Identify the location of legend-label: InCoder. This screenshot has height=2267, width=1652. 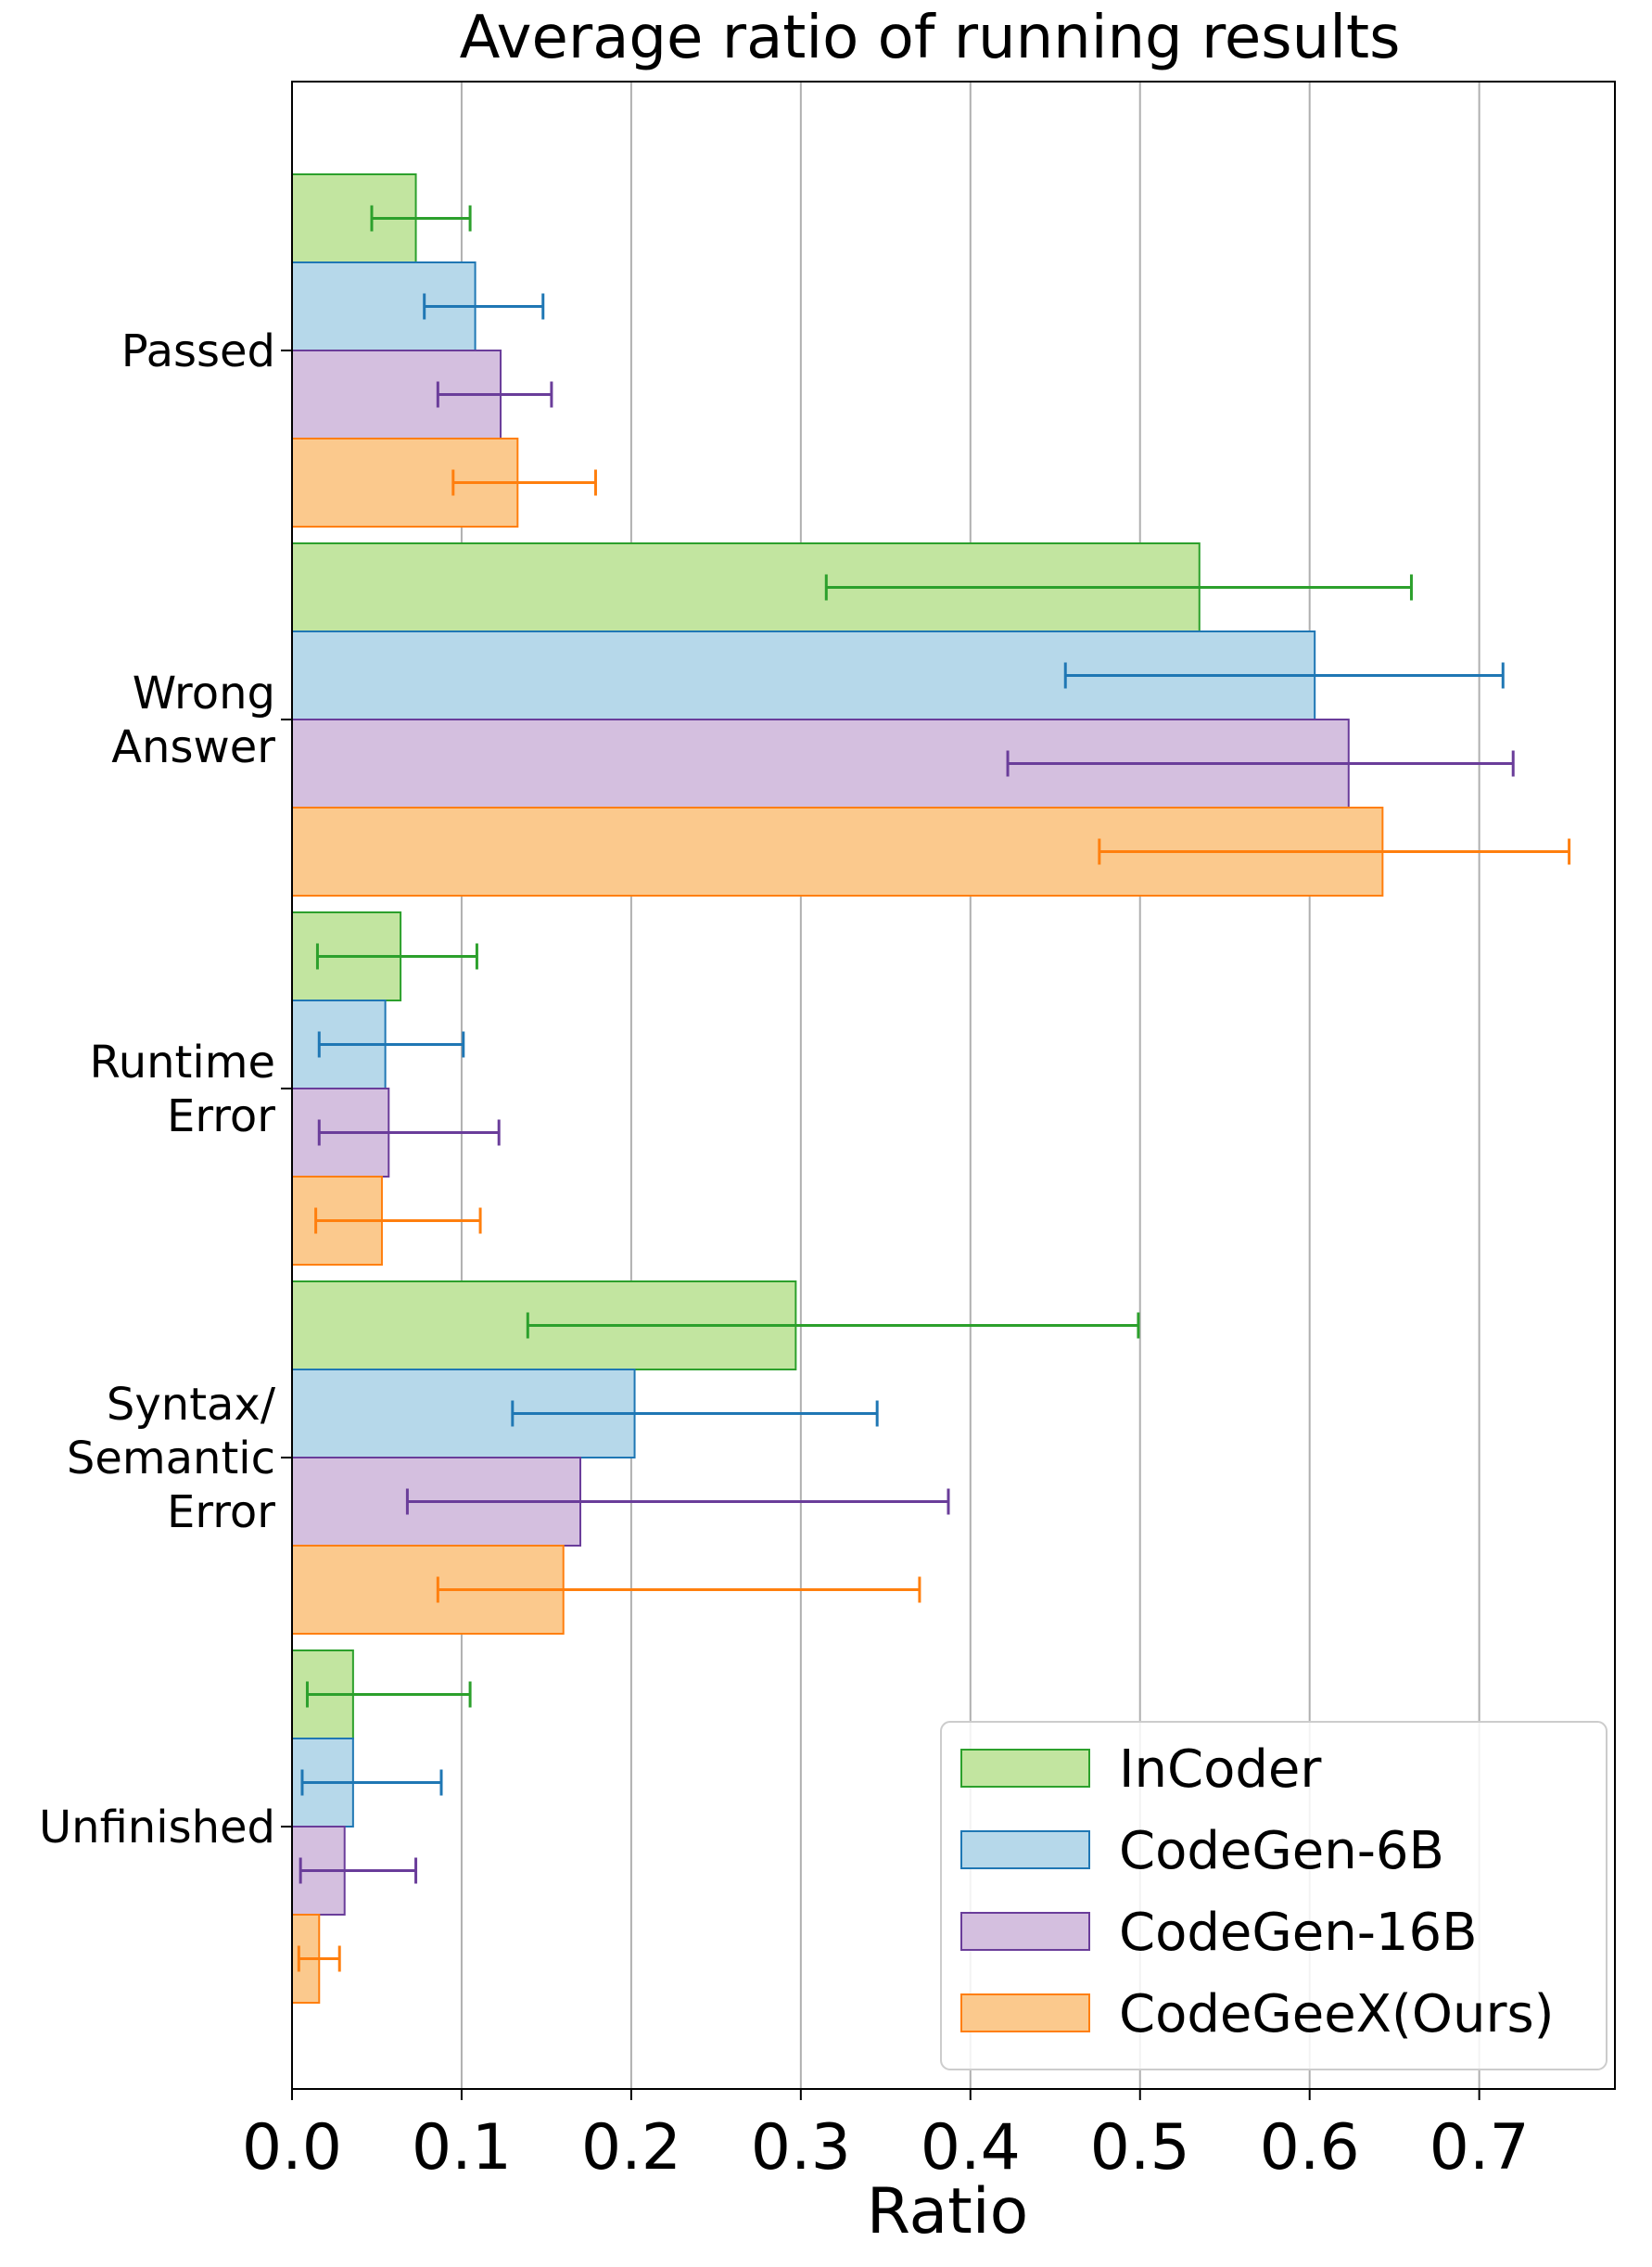
(1220, 1769).